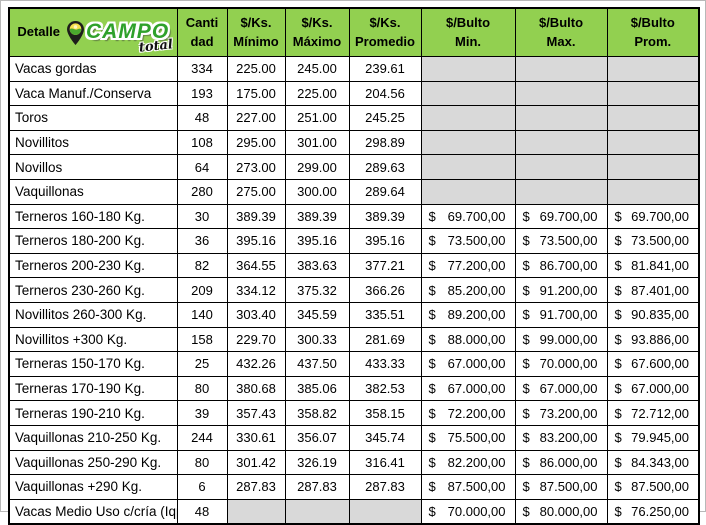 The image size is (706, 525). I want to click on bulto-prom-cell: $ 79.945,00, so click(653, 437).